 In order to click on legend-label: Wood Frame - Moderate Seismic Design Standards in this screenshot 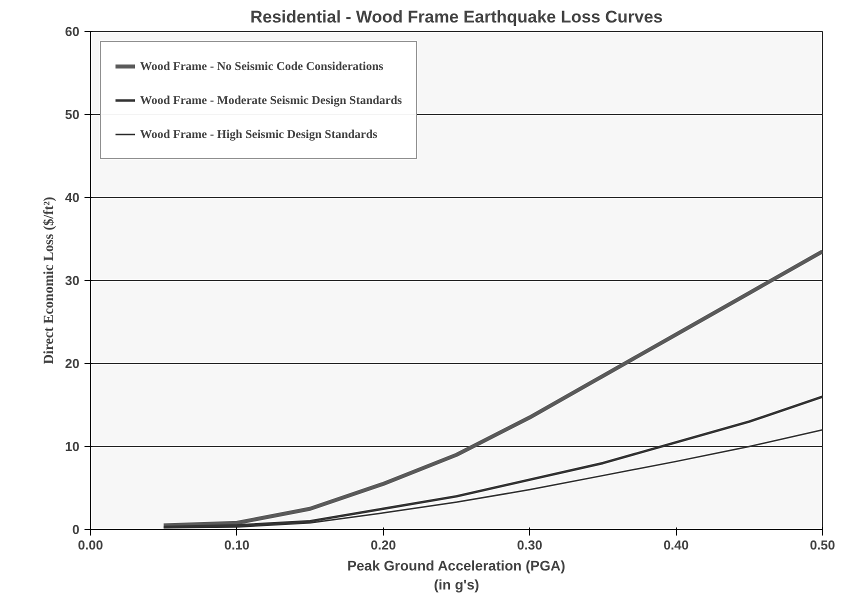, I will do `click(271, 100)`.